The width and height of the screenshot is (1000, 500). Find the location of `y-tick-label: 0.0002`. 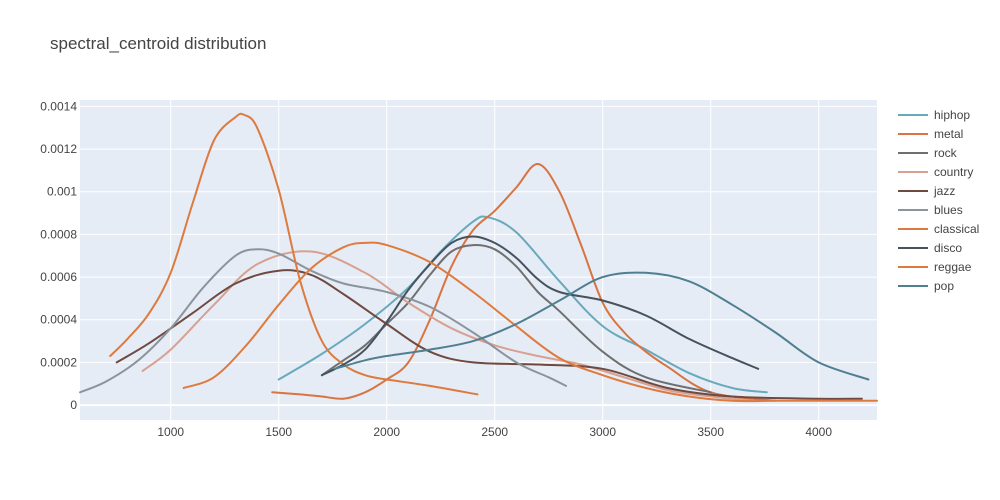

y-tick-label: 0.0002 is located at coordinates (58, 362).